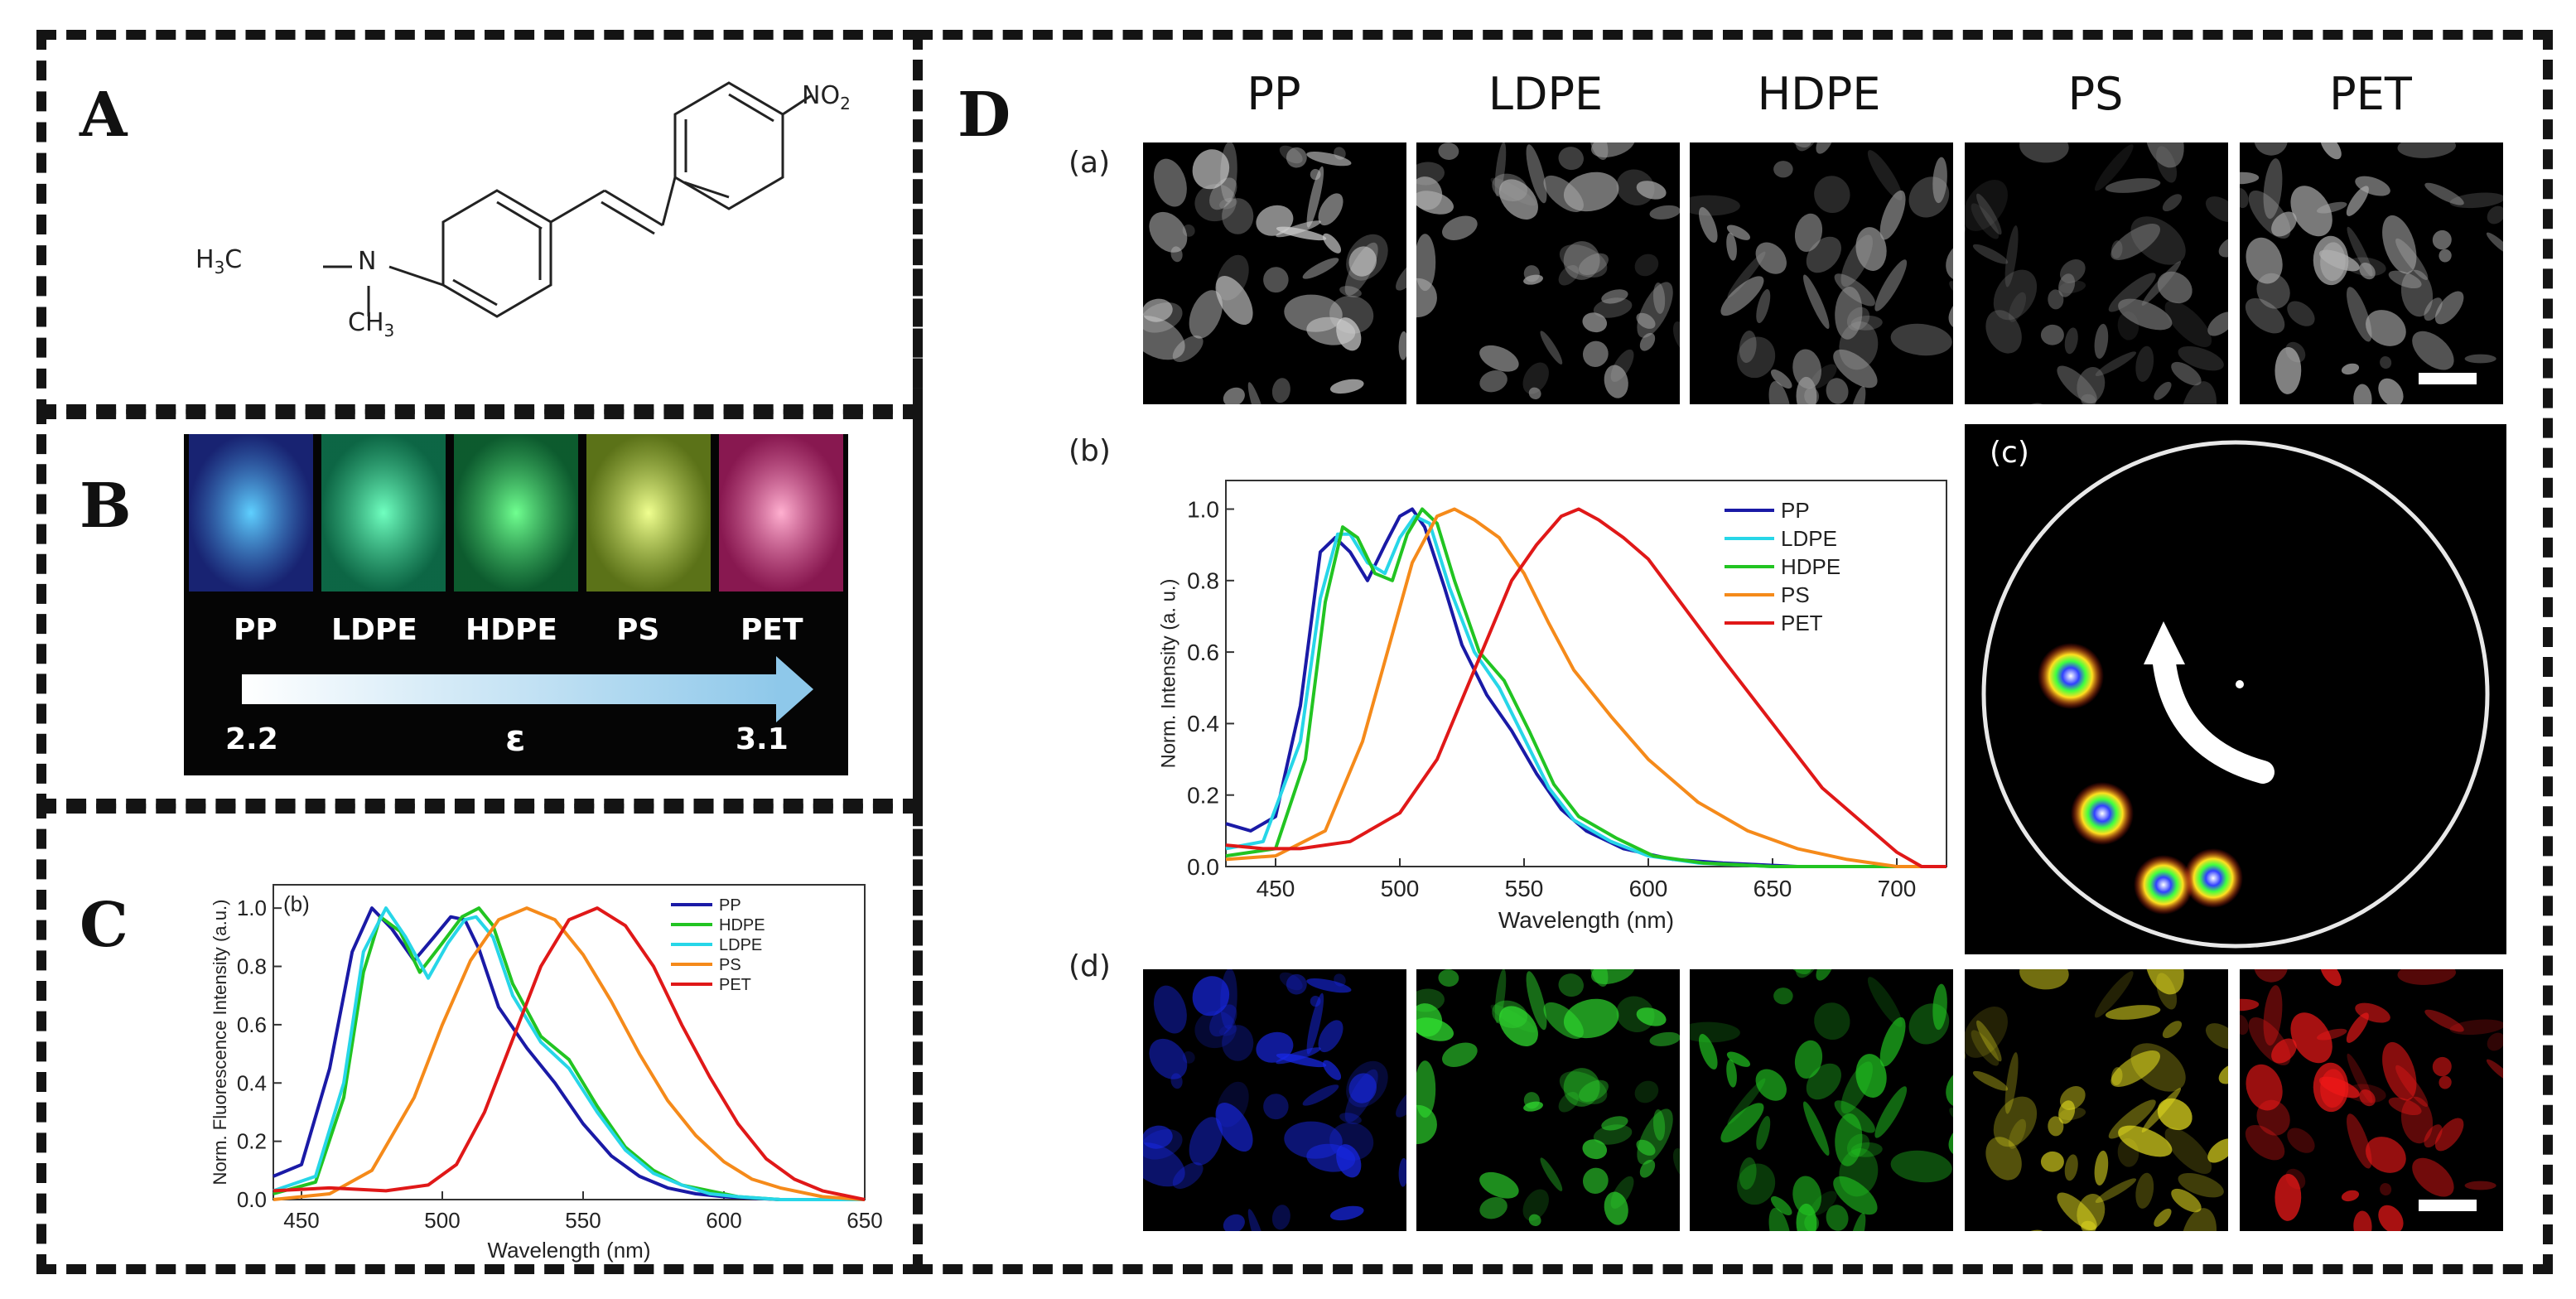  I want to click on scale-bar-bottom, so click(2448, 1206).